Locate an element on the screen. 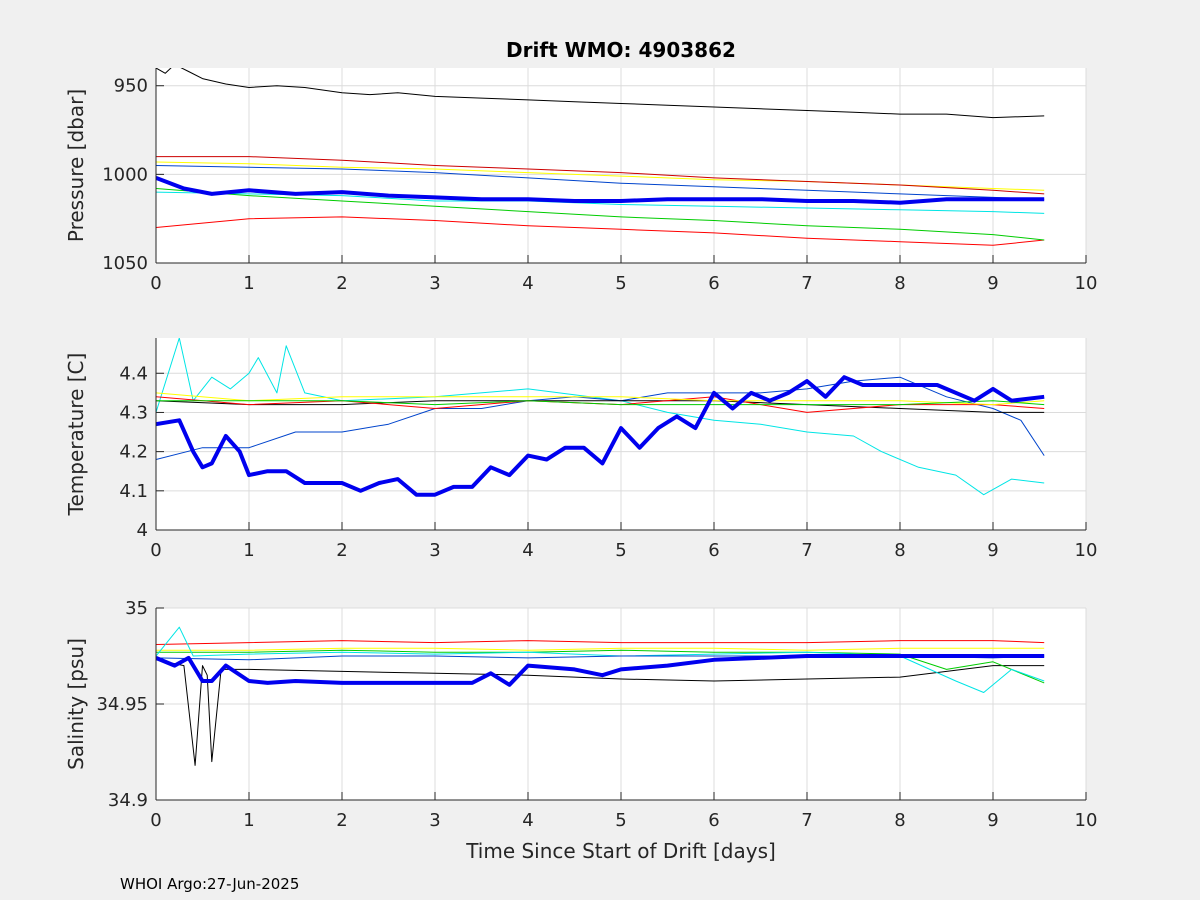 This screenshot has width=1200, height=900. y-tick-label: 34.9 is located at coordinates (128, 800).